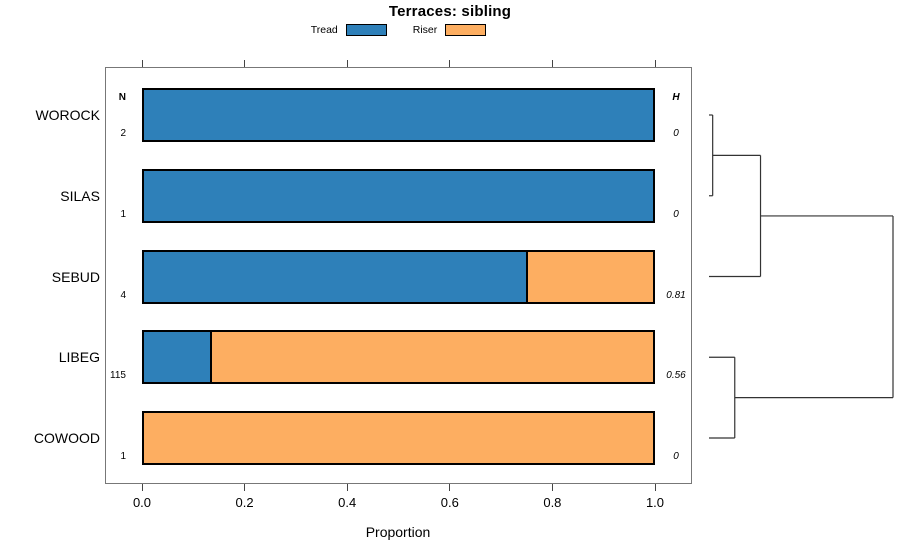 This screenshot has width=900, height=560. I want to click on category-label: WOROCK, so click(67, 115).